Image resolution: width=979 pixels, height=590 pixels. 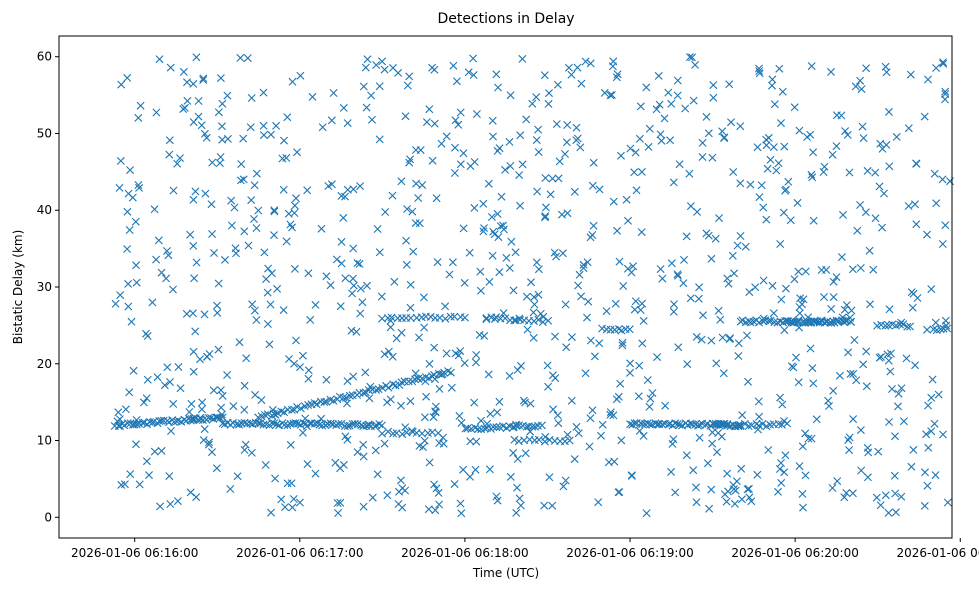 I want to click on y-tick-label: 50, so click(x=44, y=133).